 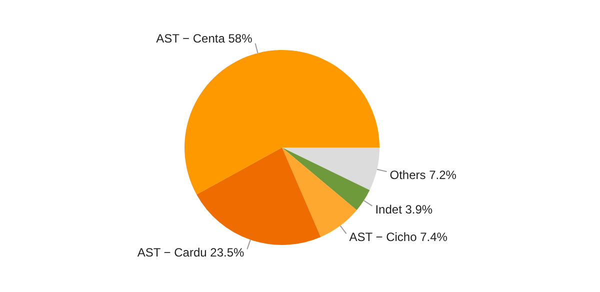 I want to click on slice-label: AST − Cicho 7.4%, so click(x=398, y=237).